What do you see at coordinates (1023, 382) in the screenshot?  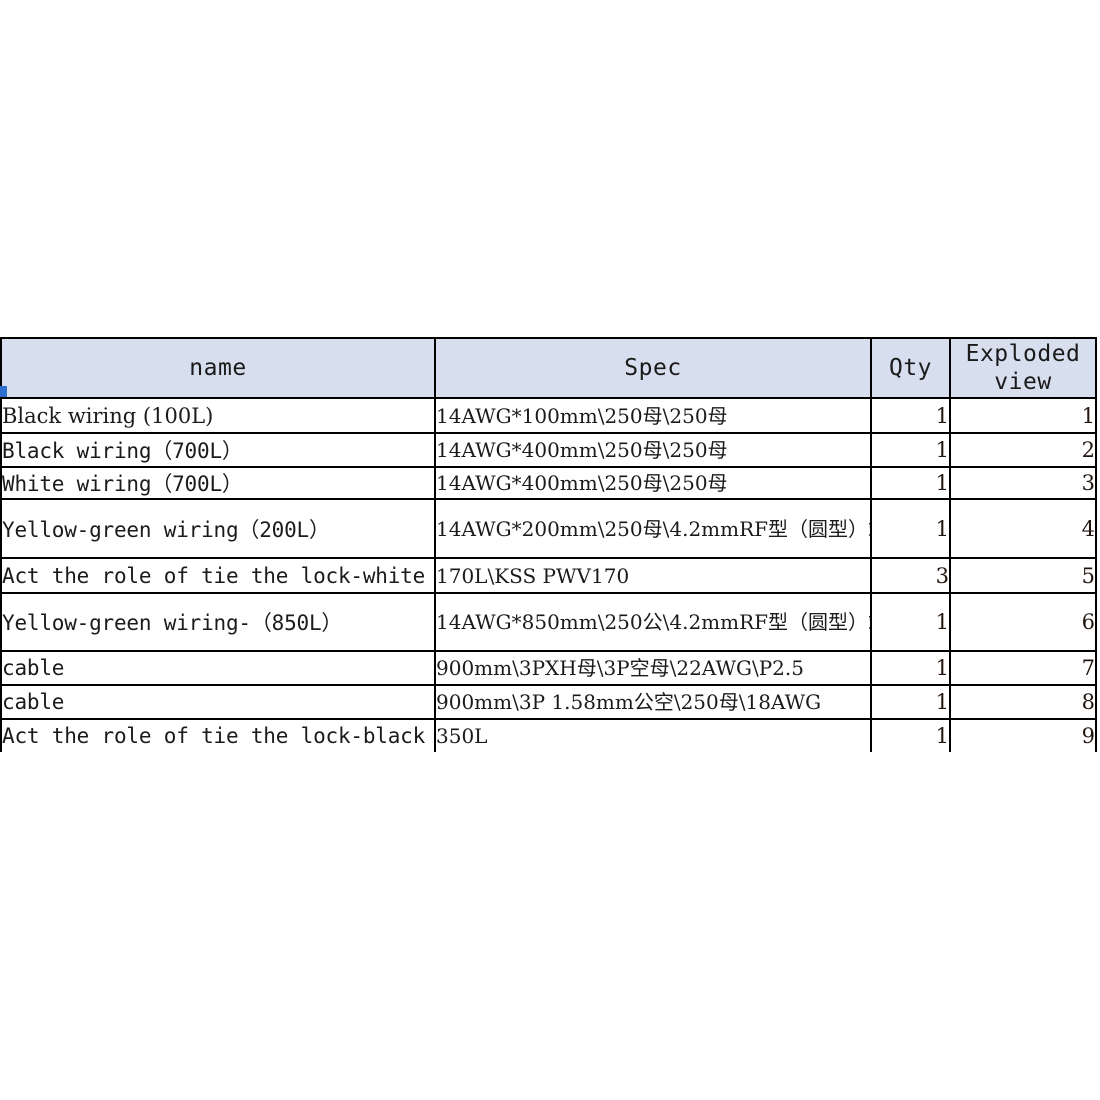 I see `column-header-exploded-view-line2: view` at bounding box center [1023, 382].